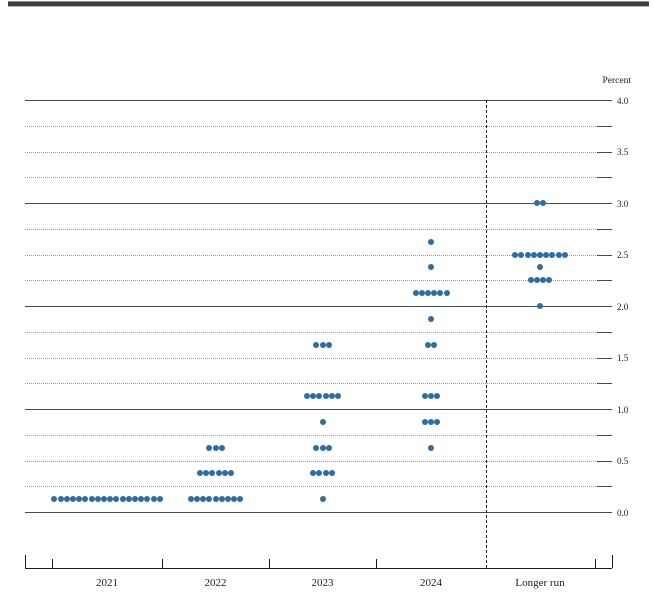 The height and width of the screenshot is (602, 653). I want to click on y-axis-label-0.0: 0.0, so click(623, 512).